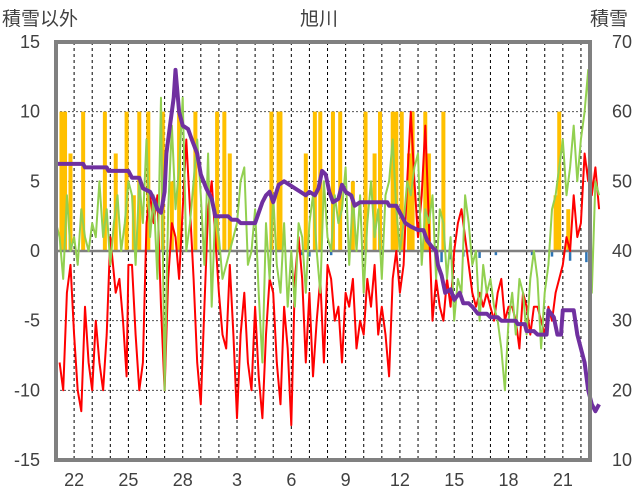 The height and width of the screenshot is (501, 636). Describe the element at coordinates (622, 112) in the screenshot. I see `right-tick-label: 60` at that location.